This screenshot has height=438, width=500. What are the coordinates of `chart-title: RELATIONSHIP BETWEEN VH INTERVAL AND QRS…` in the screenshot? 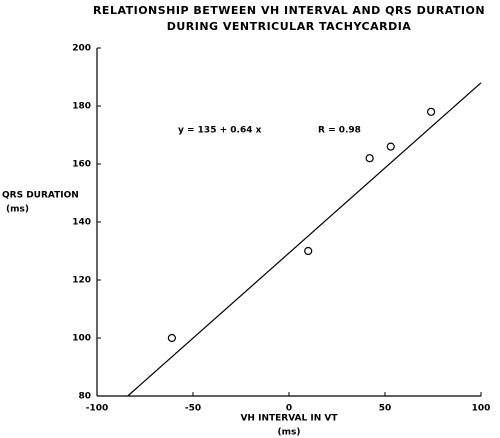 It's located at (289, 10).